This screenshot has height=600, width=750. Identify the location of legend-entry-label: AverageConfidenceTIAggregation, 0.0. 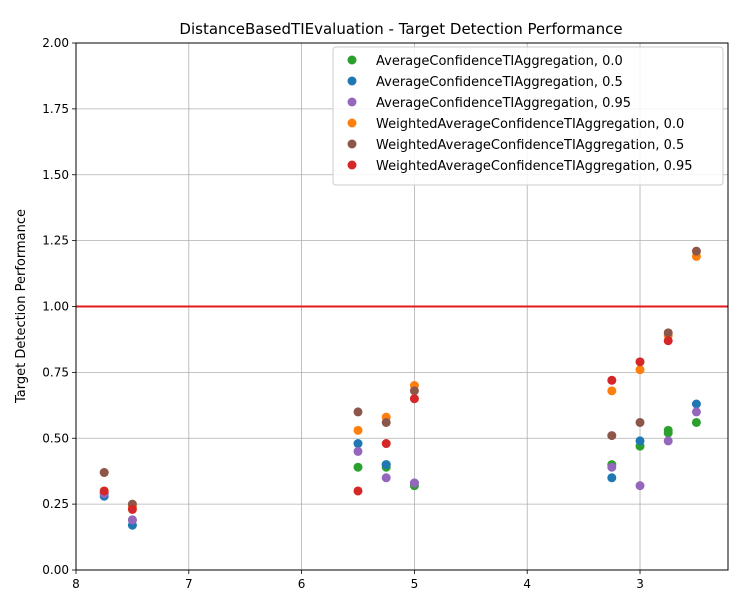
(499, 61).